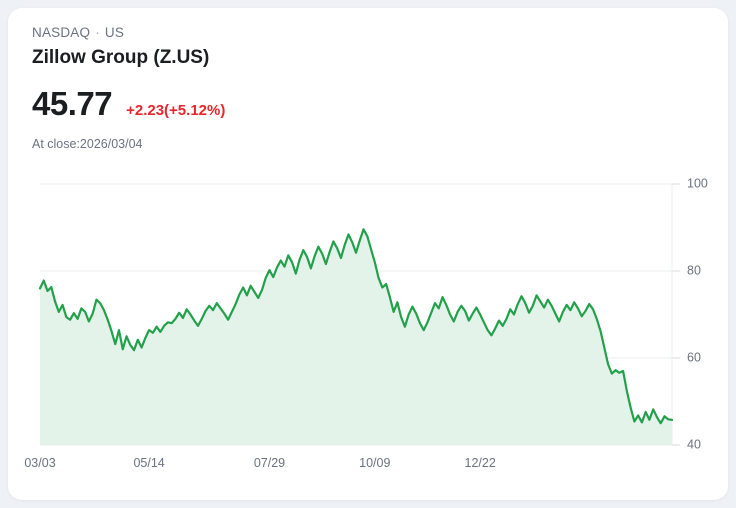 This screenshot has height=508, width=736. Describe the element at coordinates (697, 313) in the screenshot. I see `y-axis-labels: 100 80 60 40` at that location.